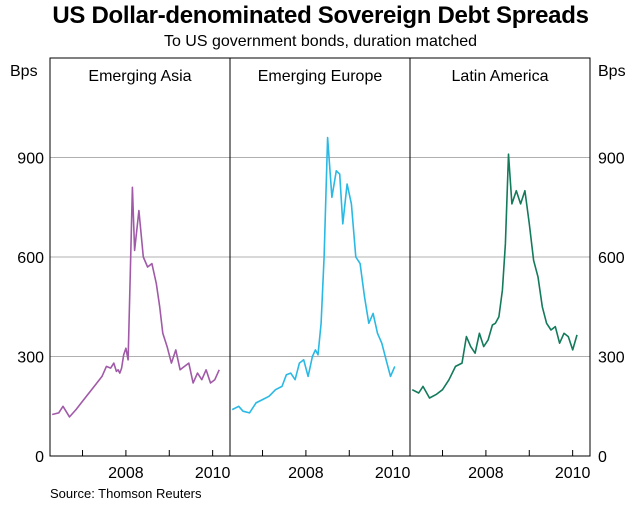 The width and height of the screenshot is (641, 507). I want to click on y-tick-label-left-300: 300, so click(30, 358).